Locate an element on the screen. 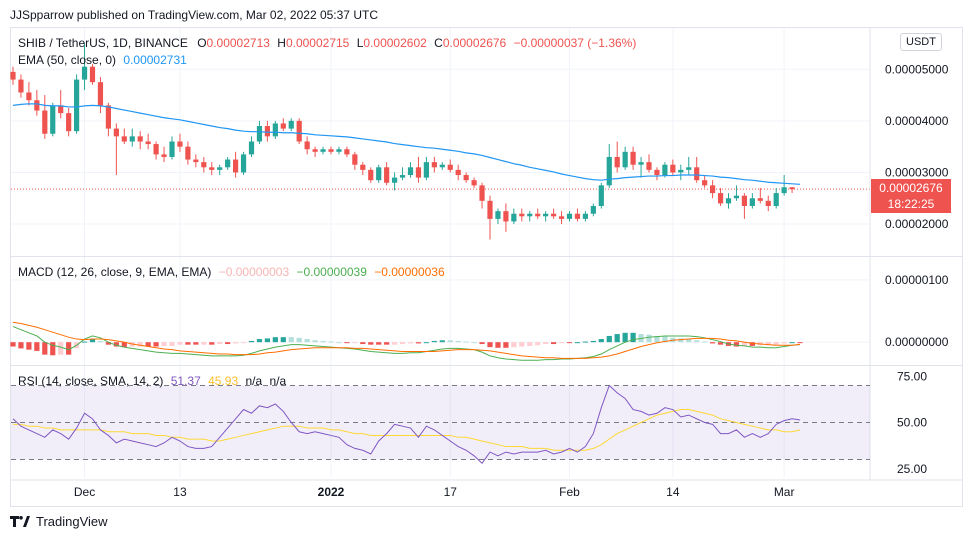  x-tick-label: 13 is located at coordinates (180, 492).